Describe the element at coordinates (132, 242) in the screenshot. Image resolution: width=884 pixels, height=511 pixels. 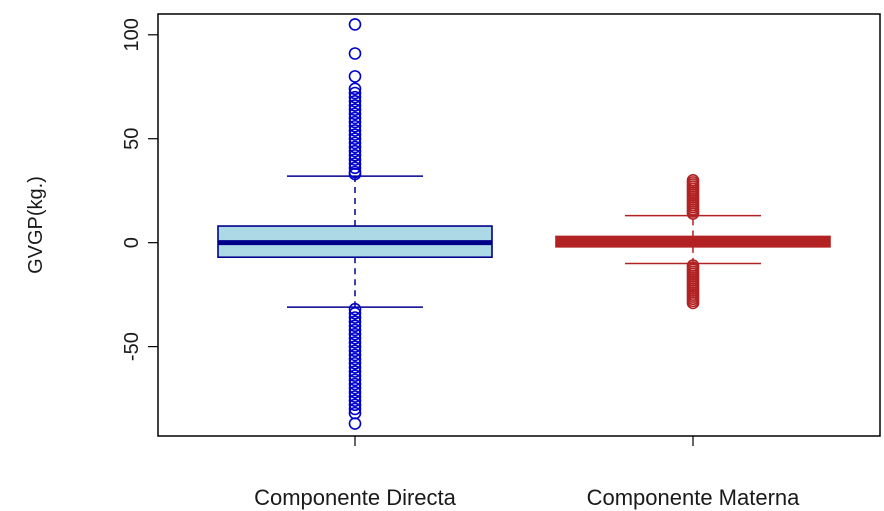
I see `y-tick-label: 0` at that location.